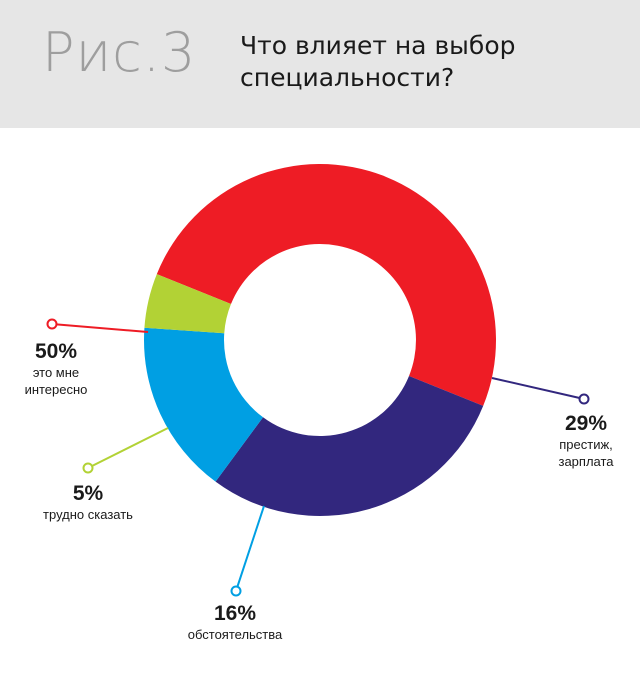 Image resolution: width=640 pixels, height=693 pixels. Describe the element at coordinates (378, 45) in the screenshot. I see `chart-title-line-1: Что влияет на выбор` at that location.